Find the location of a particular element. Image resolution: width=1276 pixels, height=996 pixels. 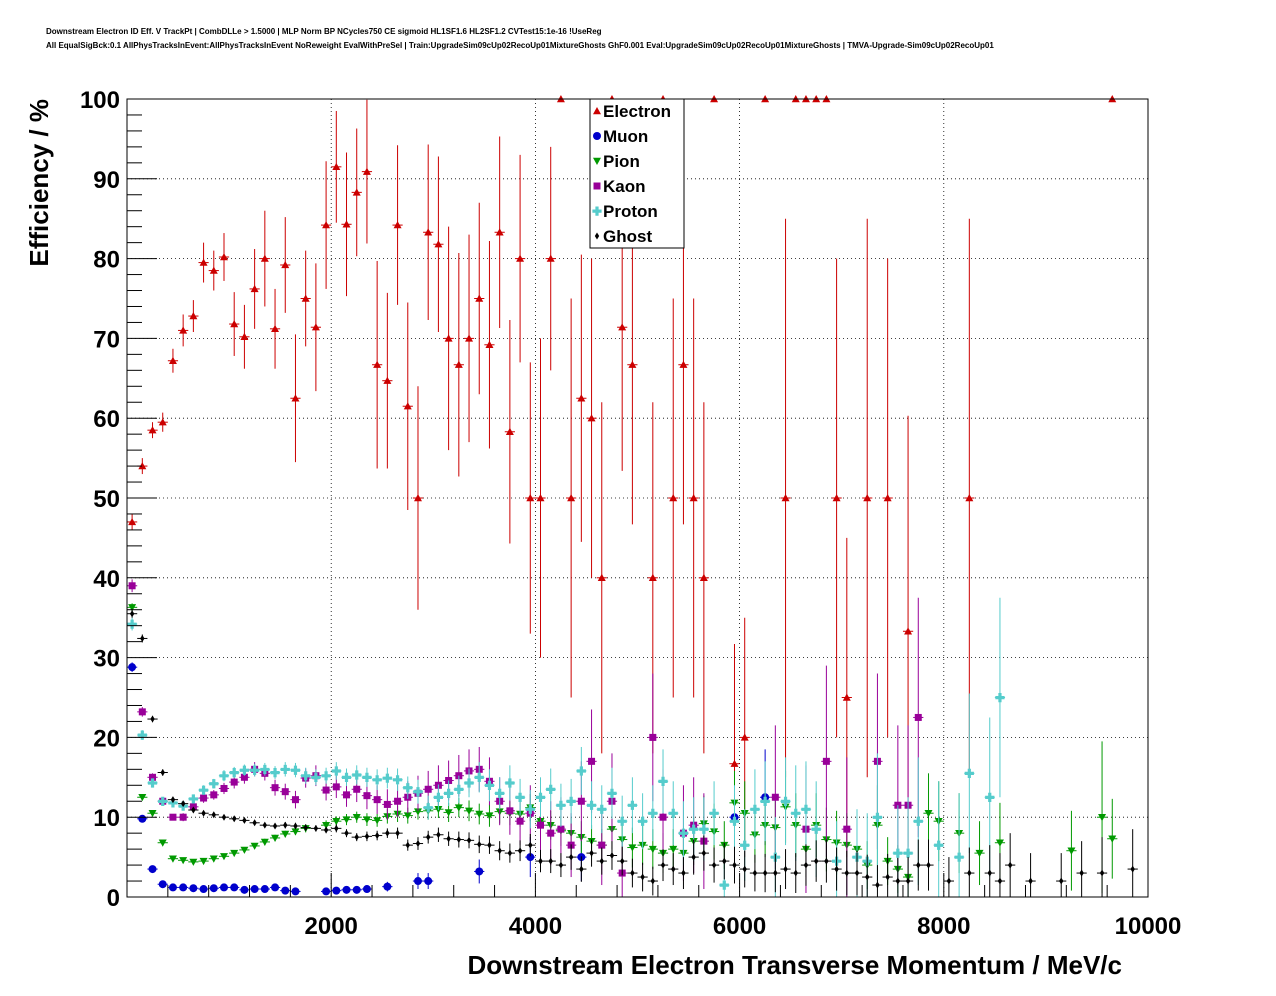

legend-marker-muon is located at coordinates (597, 136).